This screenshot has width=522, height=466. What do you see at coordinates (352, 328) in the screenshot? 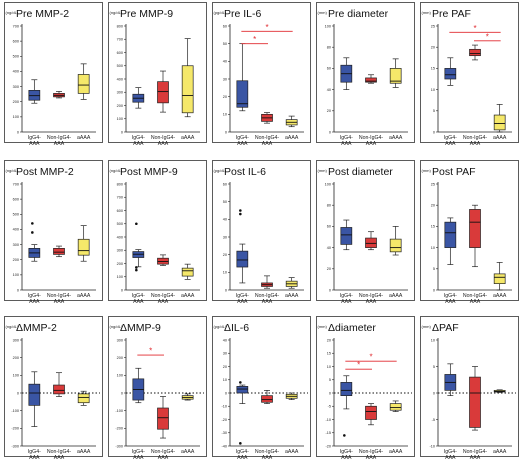
I see `panel-title: Δdiameter` at bounding box center [352, 328].